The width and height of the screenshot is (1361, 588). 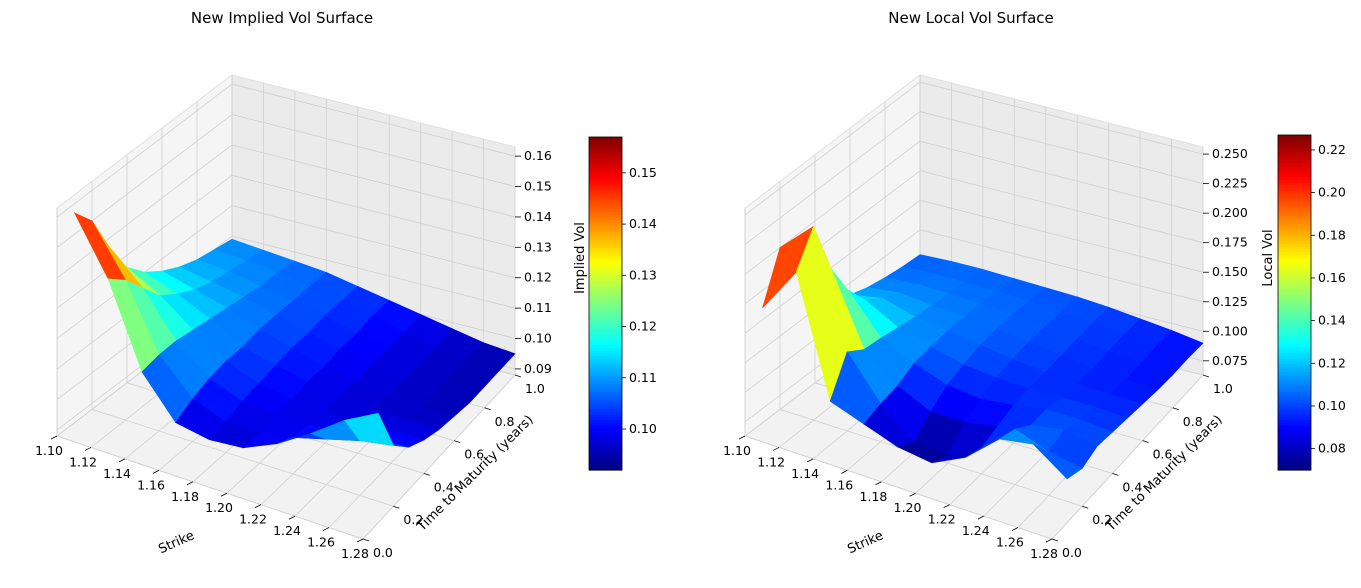 What do you see at coordinates (176, 542) in the screenshot?
I see `implied-vol-xlabel: Strike` at bounding box center [176, 542].